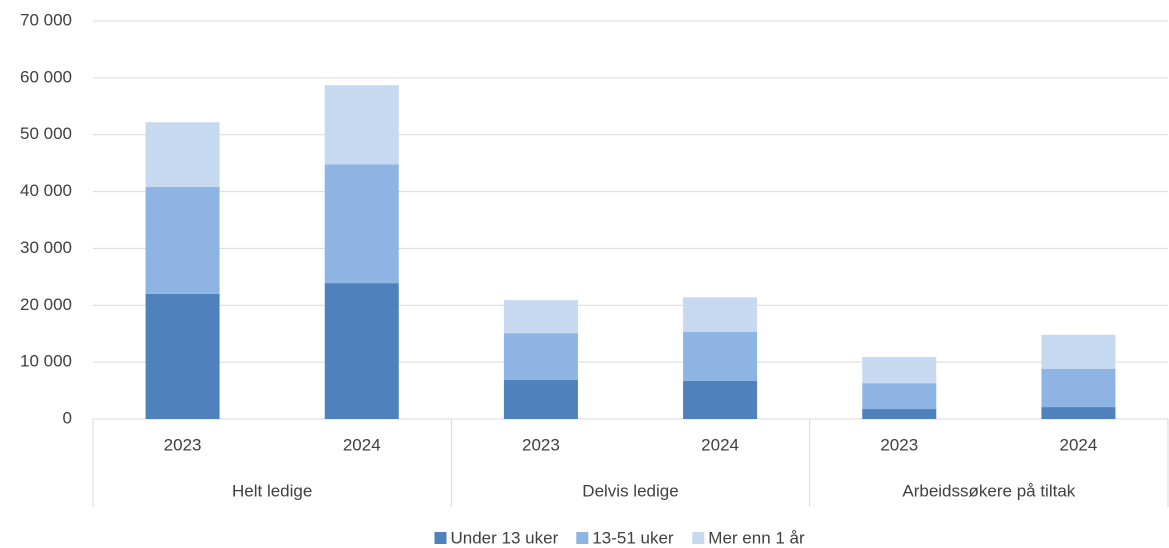 The height and width of the screenshot is (548, 1169). Describe the element at coordinates (756, 537) in the screenshot. I see `legend-label: Mer enn 1 år` at that location.